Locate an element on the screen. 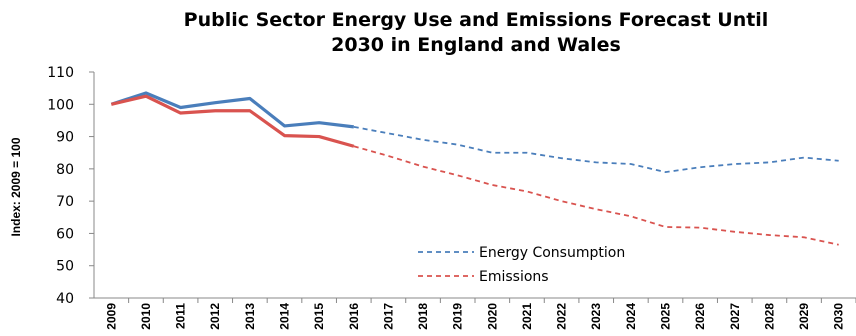  x-tick-label: 2018 is located at coordinates (423, 316).